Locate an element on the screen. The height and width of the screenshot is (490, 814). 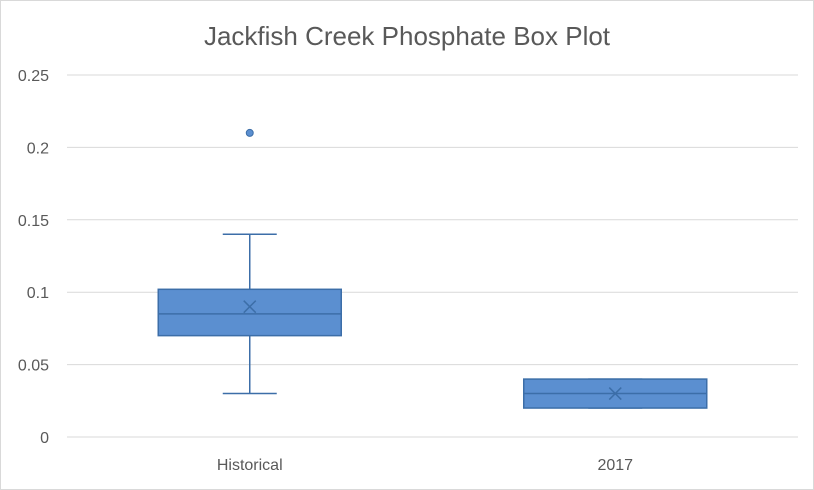
x-category-label: Historical is located at coordinates (250, 465).